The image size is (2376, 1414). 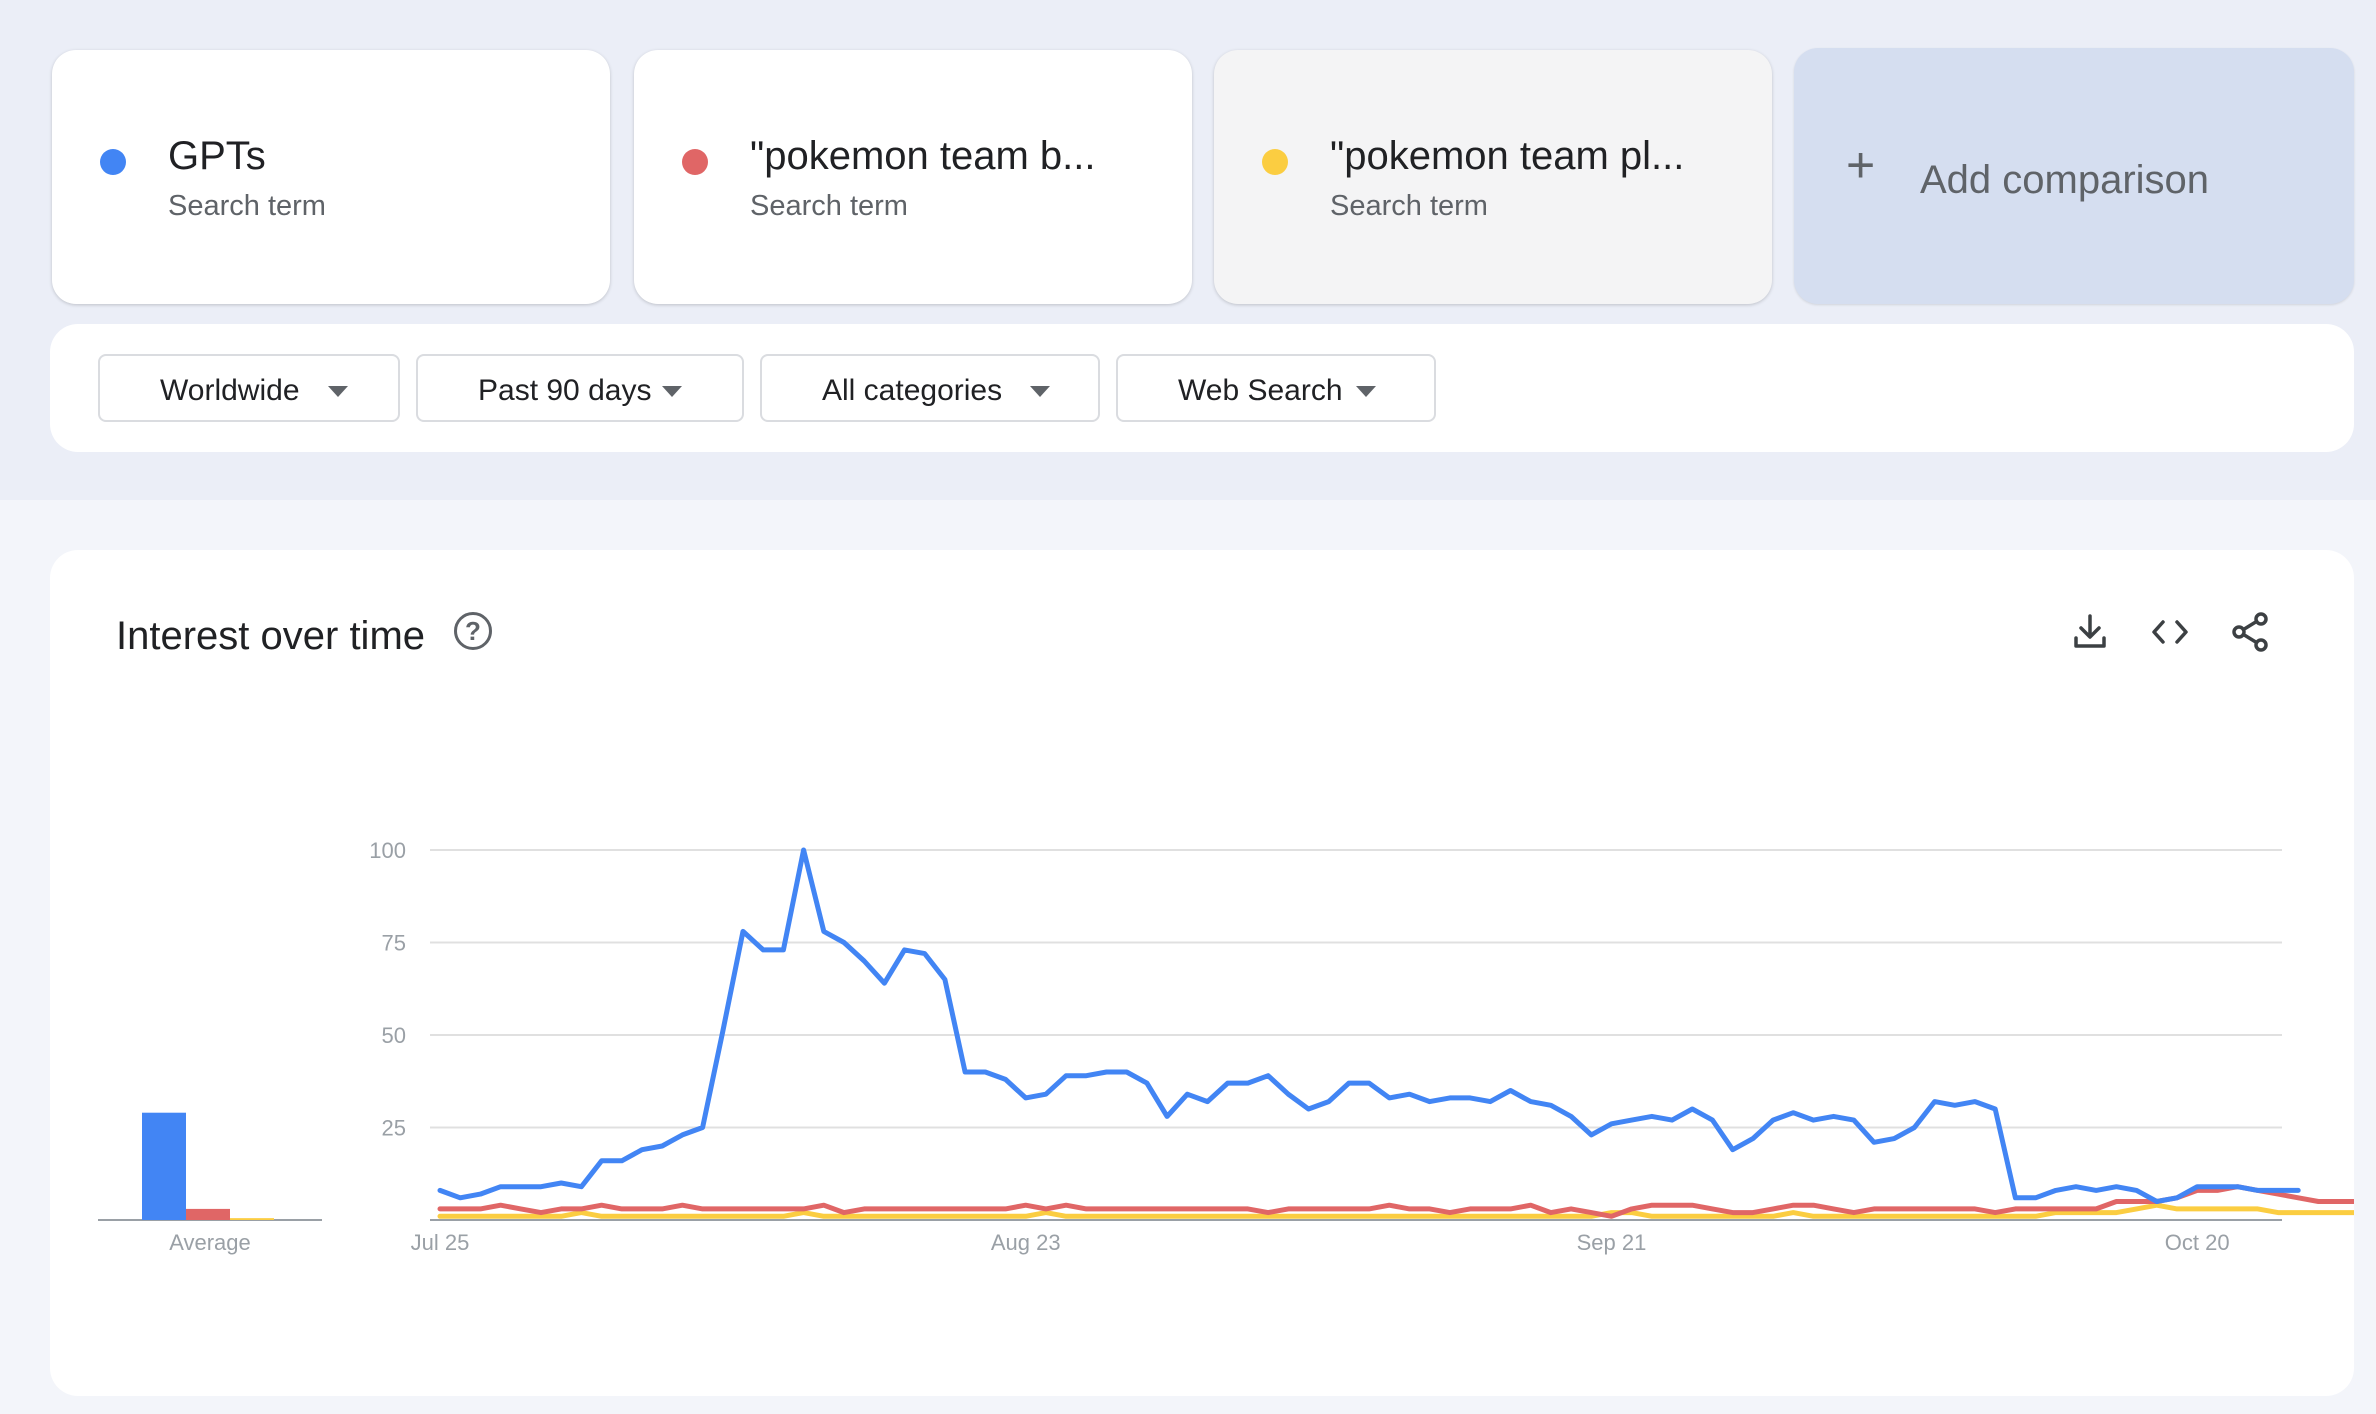 I want to click on region-label: Worldwide, so click(x=230, y=390).